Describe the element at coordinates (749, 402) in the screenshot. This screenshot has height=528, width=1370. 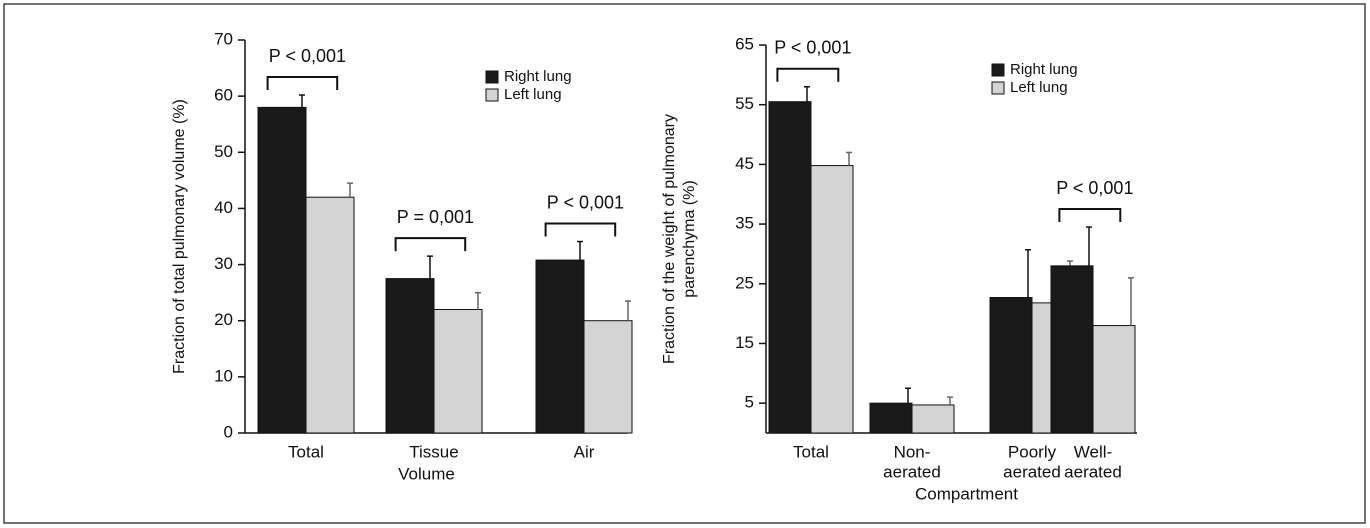
I see `y-tick-label: 5` at that location.